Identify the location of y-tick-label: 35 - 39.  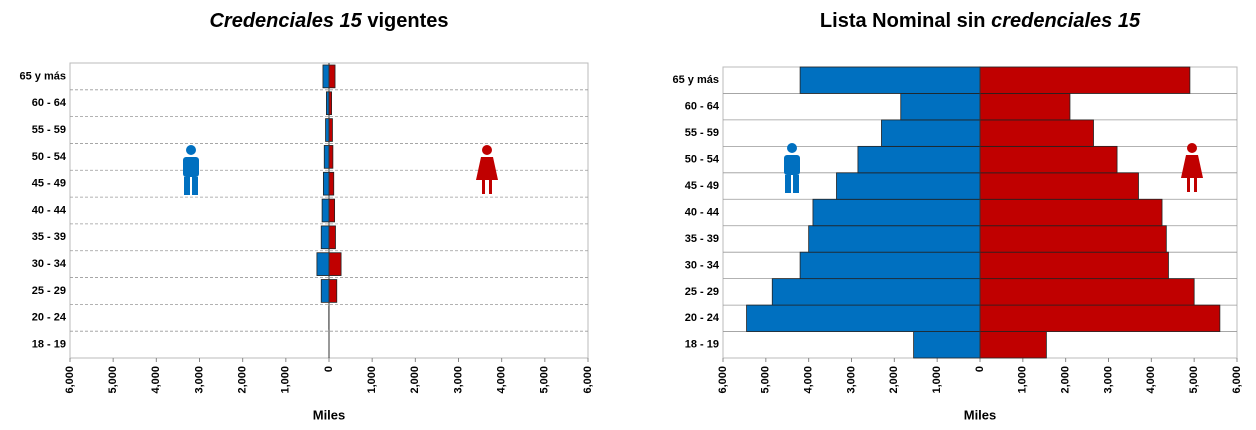
(702, 239).